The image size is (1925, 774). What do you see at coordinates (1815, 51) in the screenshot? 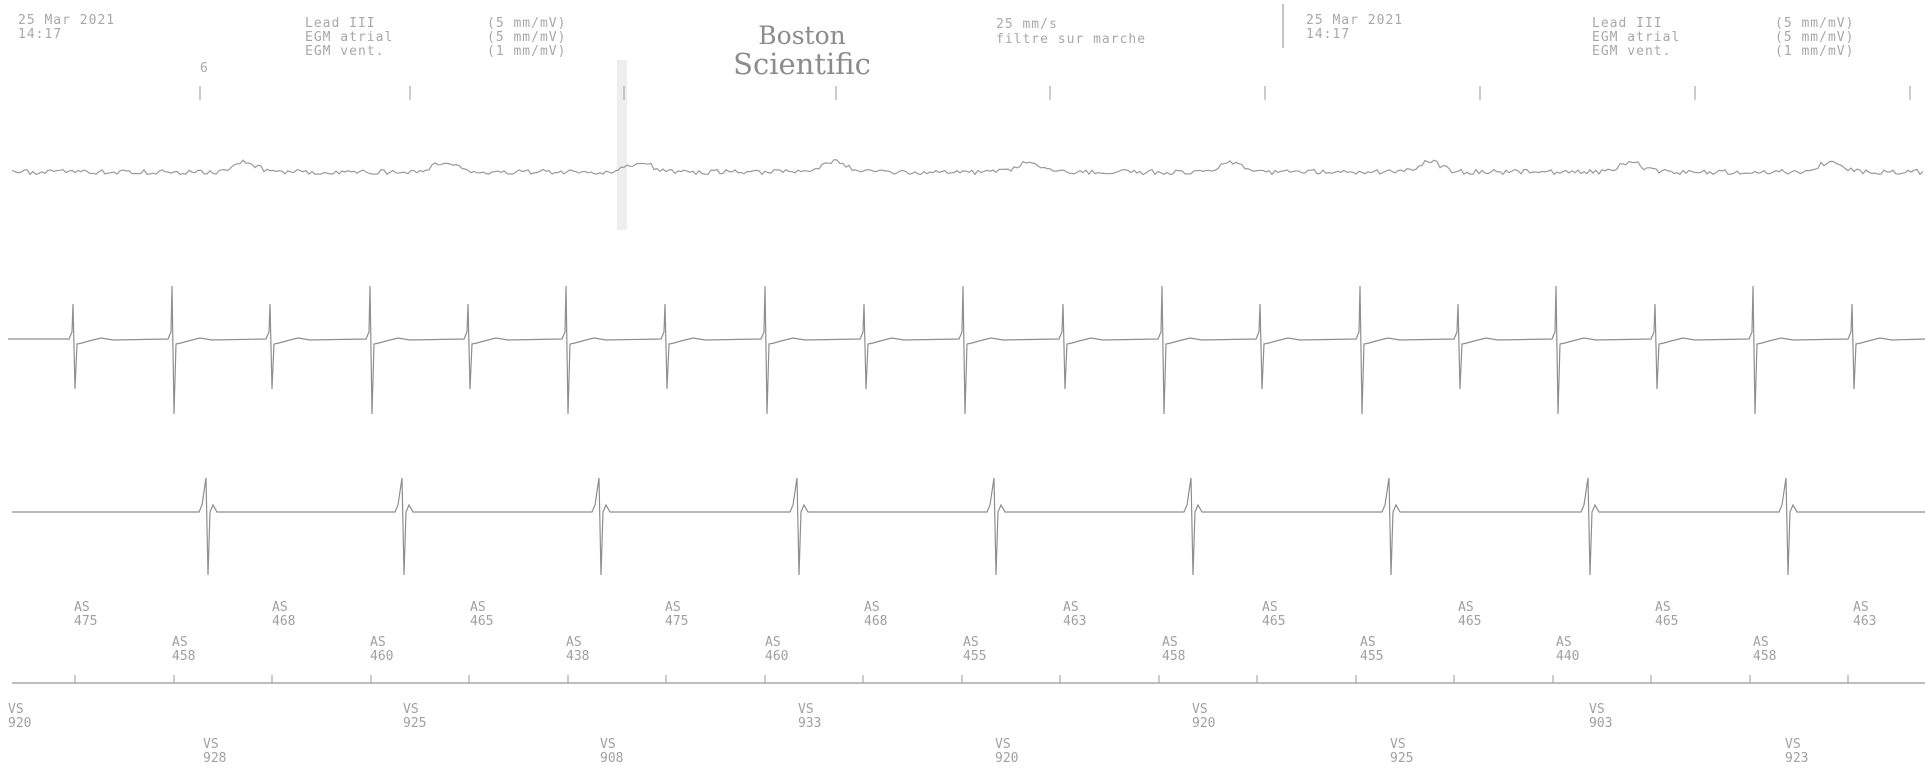
I see `right-lead-scale-3: (1 mm/mV)` at bounding box center [1815, 51].